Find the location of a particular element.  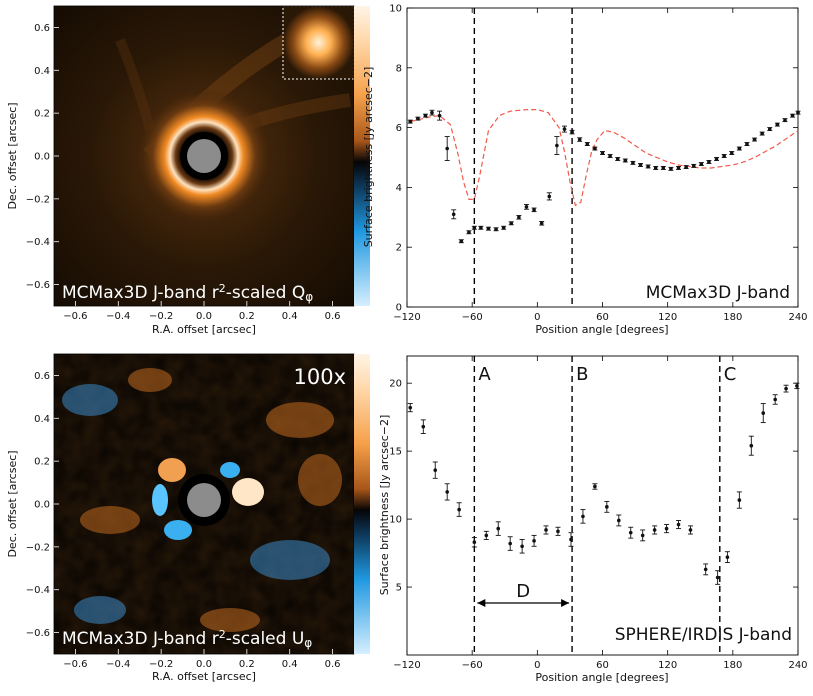

uphi-ylabel: Dec. offset [arcsec] is located at coordinates (12, 503).